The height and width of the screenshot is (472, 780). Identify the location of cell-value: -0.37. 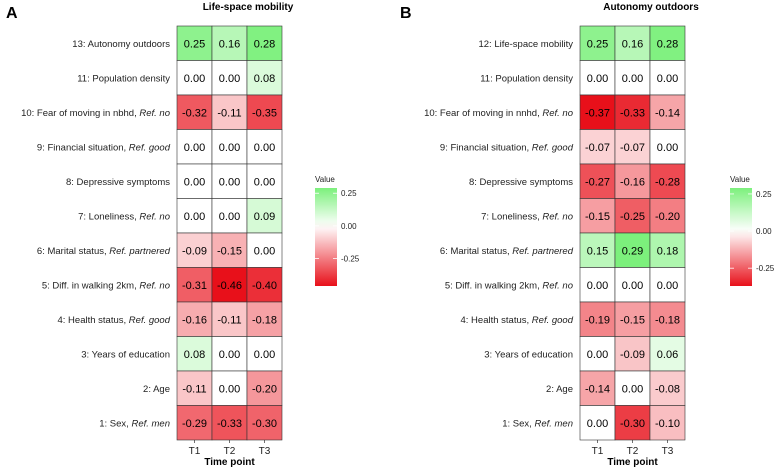
(597, 113).